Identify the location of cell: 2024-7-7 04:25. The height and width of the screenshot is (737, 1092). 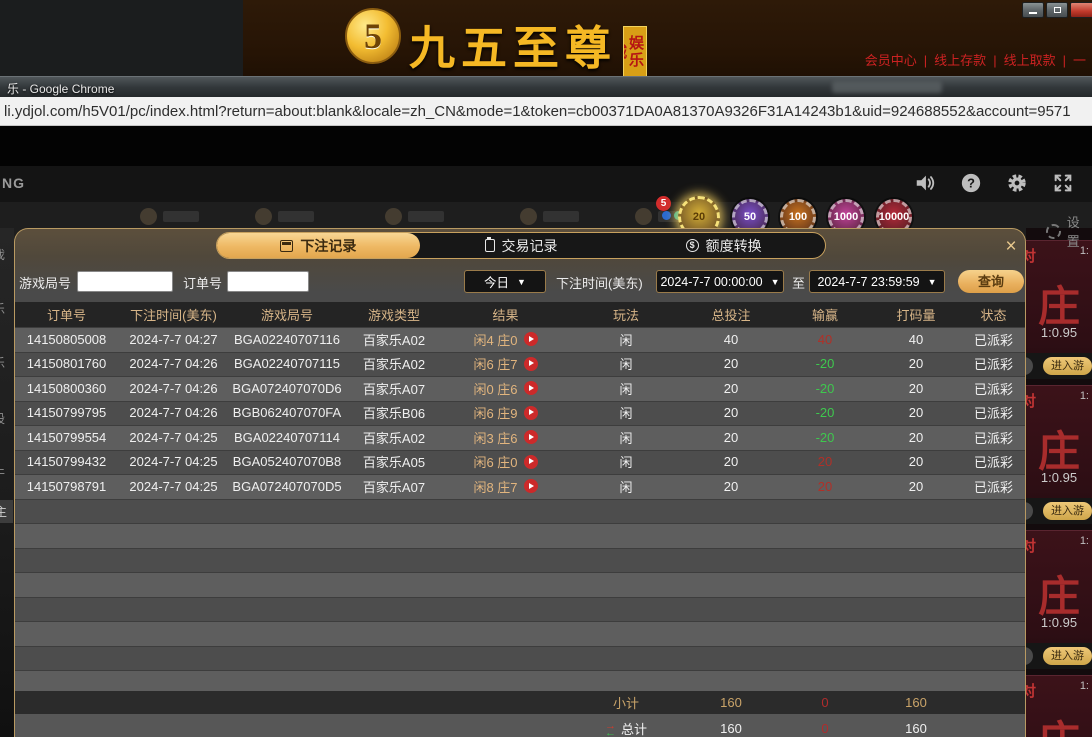
(173, 437).